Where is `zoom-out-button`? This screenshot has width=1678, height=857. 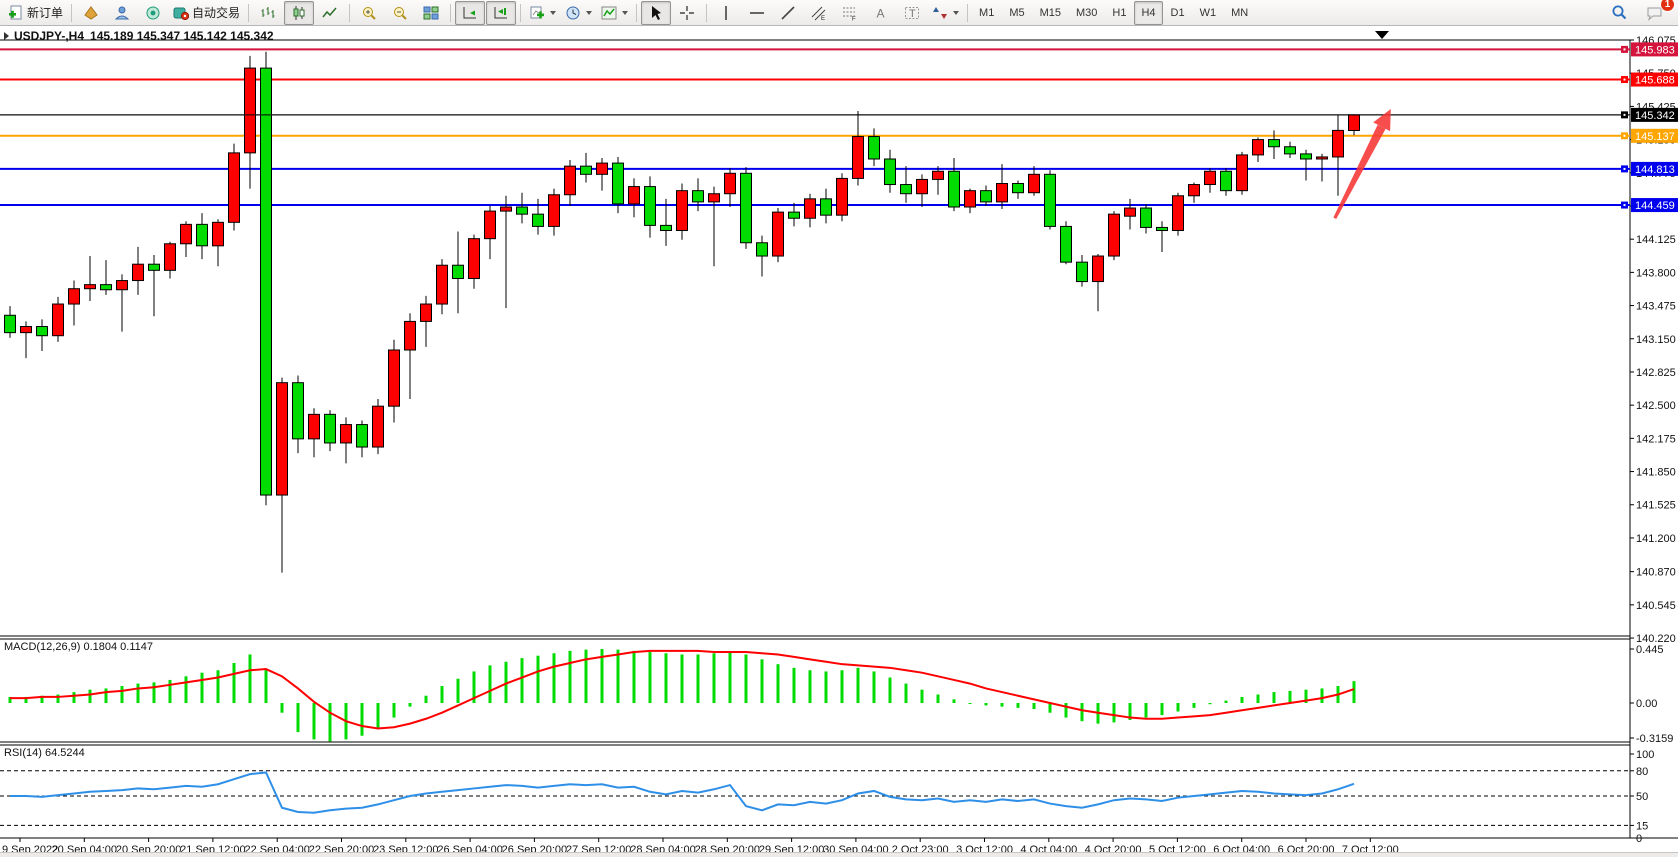 zoom-out-button is located at coordinates (400, 13).